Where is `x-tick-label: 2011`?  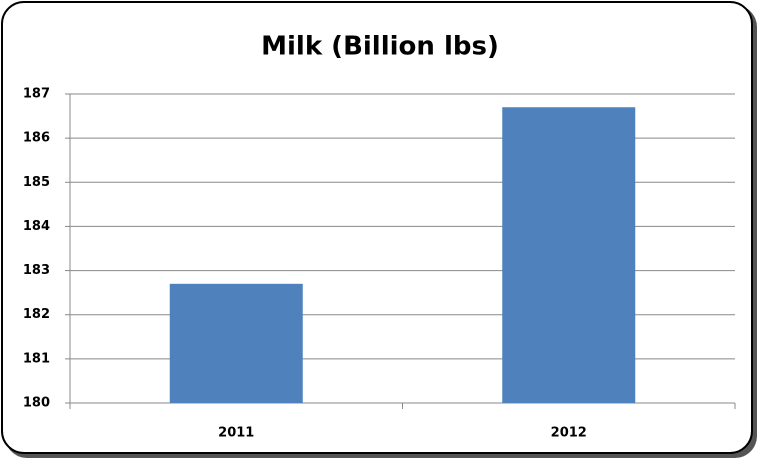
x-tick-label: 2011 is located at coordinates (236, 433).